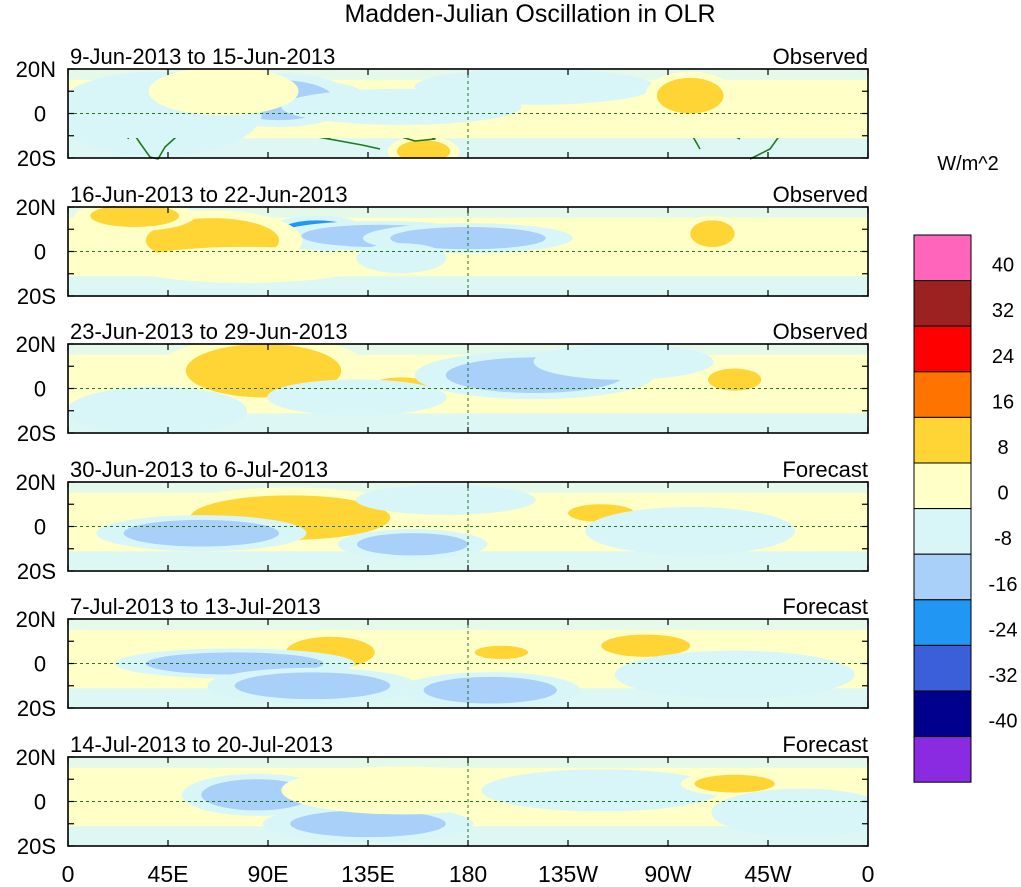 The width and height of the screenshot is (1021, 887). I want to click on colorbar-tick-label: -40, so click(1003, 722).